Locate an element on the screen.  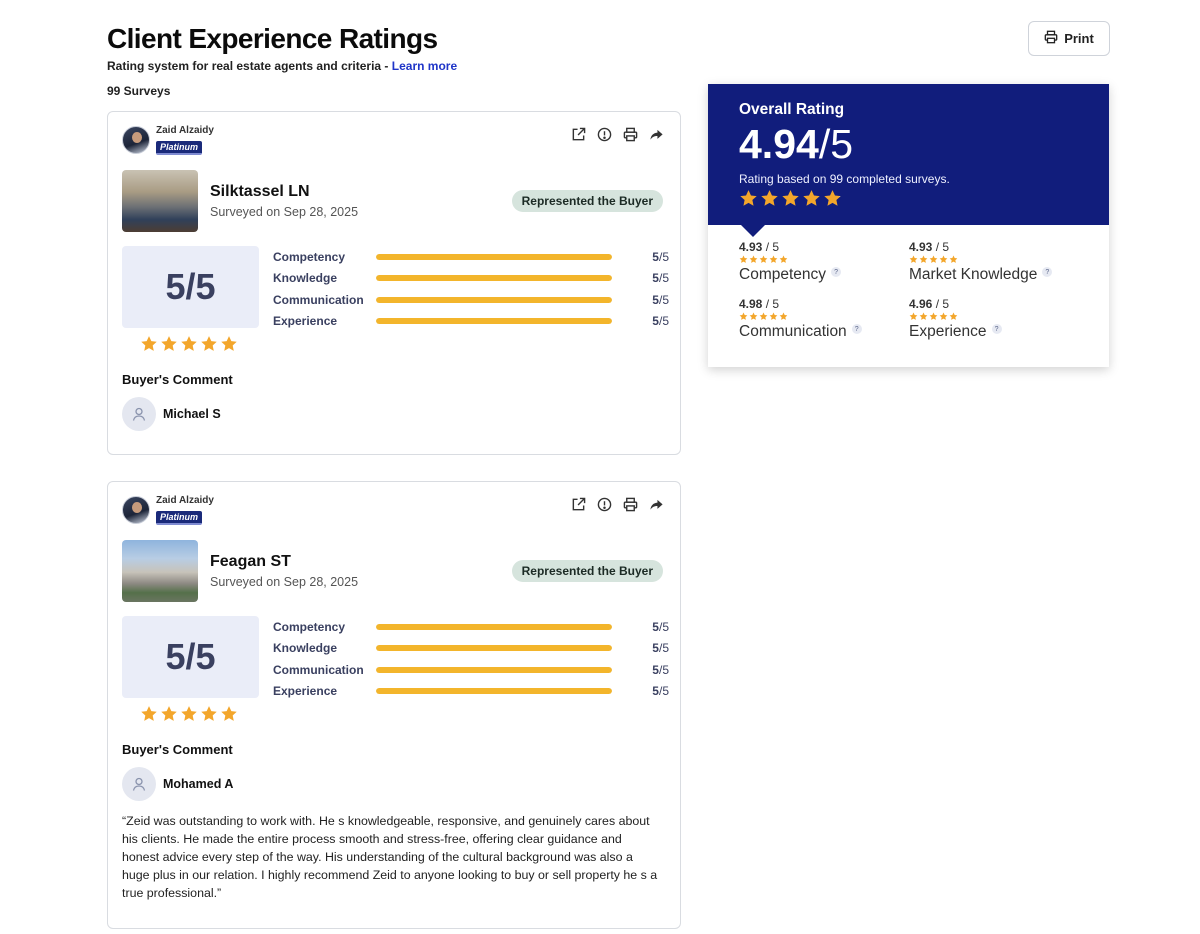
criterion-row: Competency 5/5 is located at coordinates (471, 627).